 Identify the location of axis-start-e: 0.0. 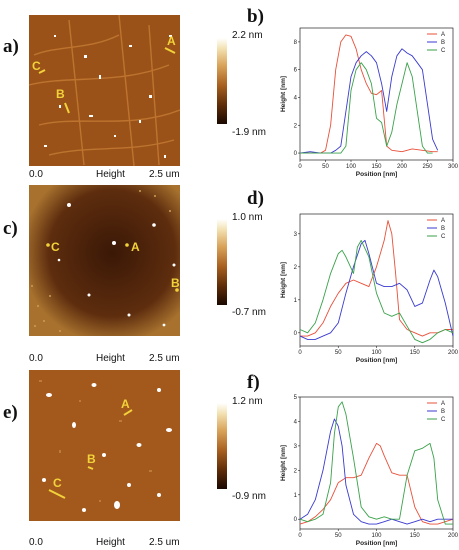
(36, 542).